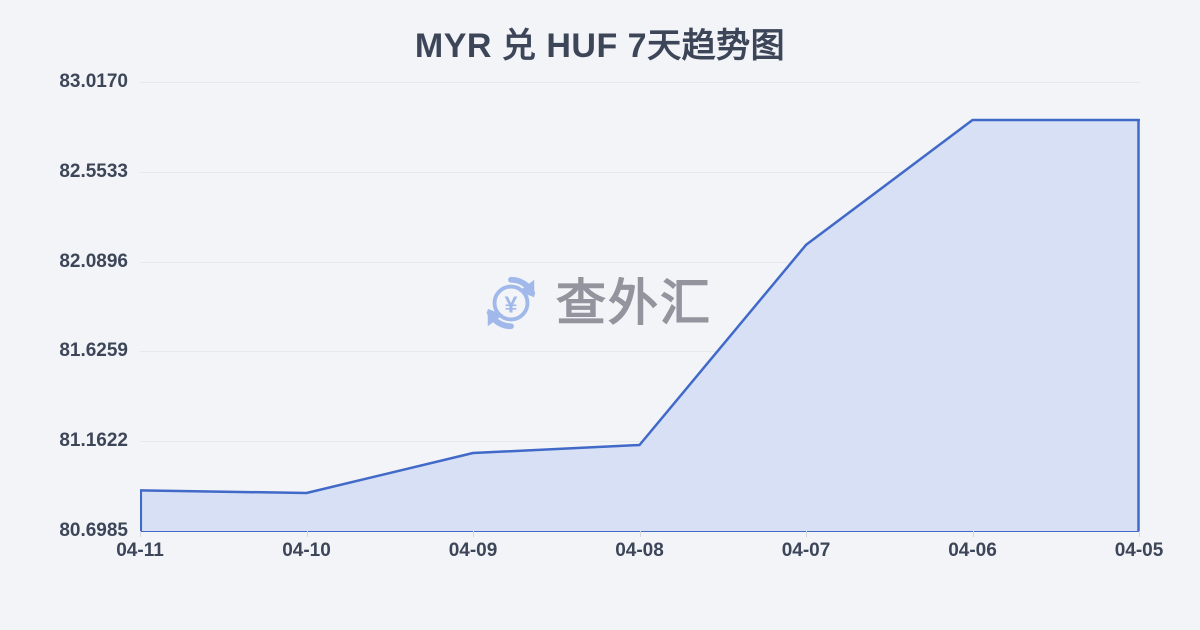 The width and height of the screenshot is (1200, 630). I want to click on y-tick-label: 81.6259, so click(93, 351).